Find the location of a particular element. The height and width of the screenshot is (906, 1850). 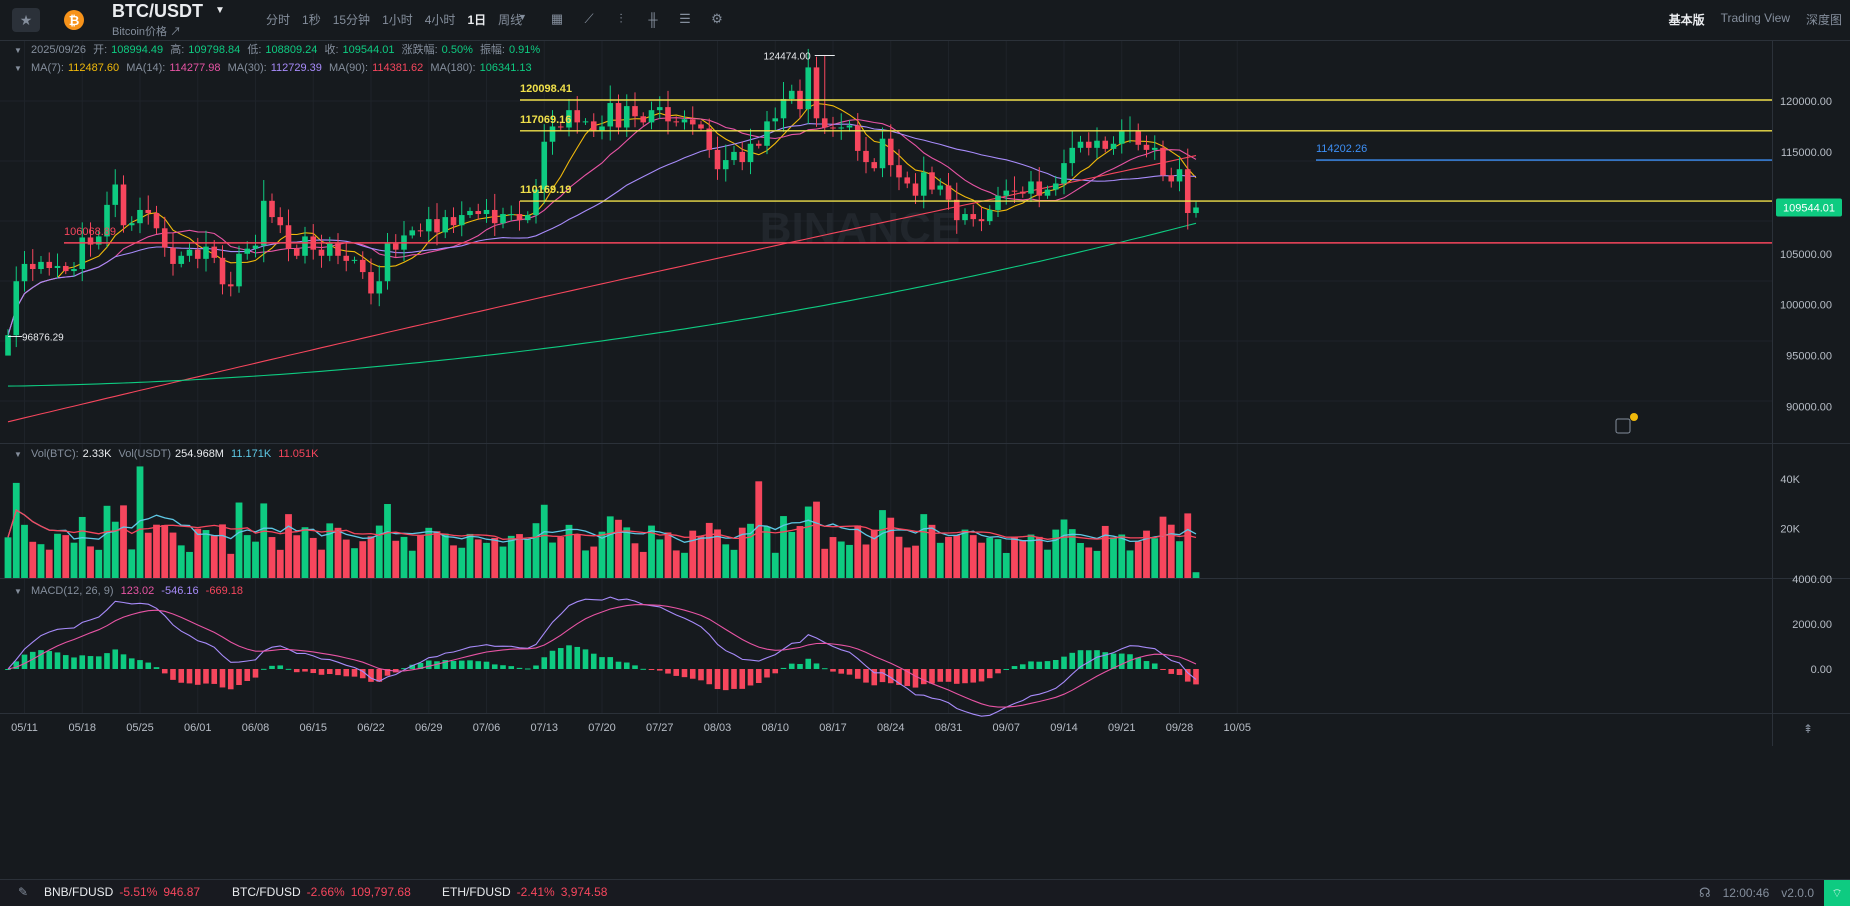

interval-tab: 1小时 is located at coordinates (397, 20).